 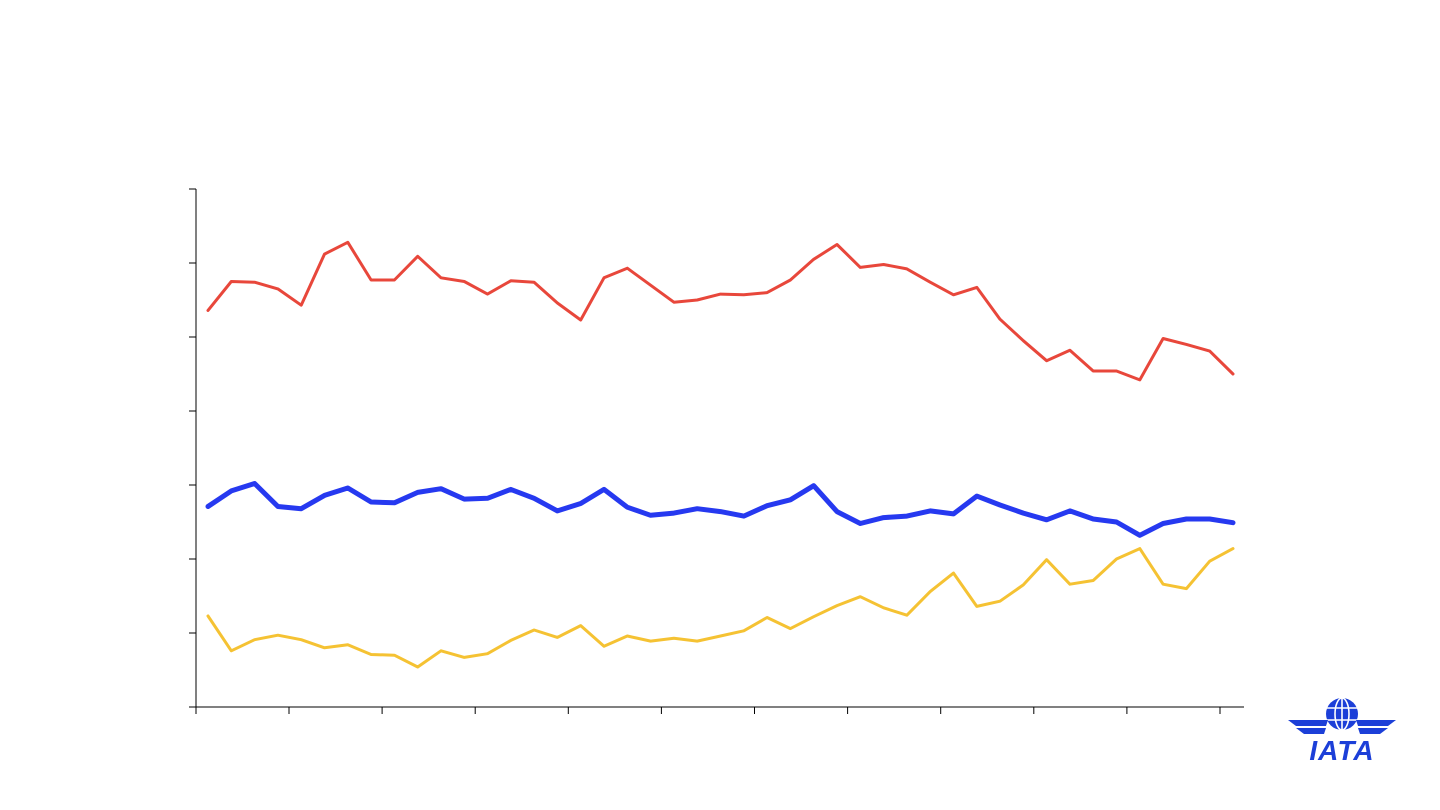 What do you see at coordinates (1342, 750) in the screenshot?
I see `logo-text: IATA` at bounding box center [1342, 750].